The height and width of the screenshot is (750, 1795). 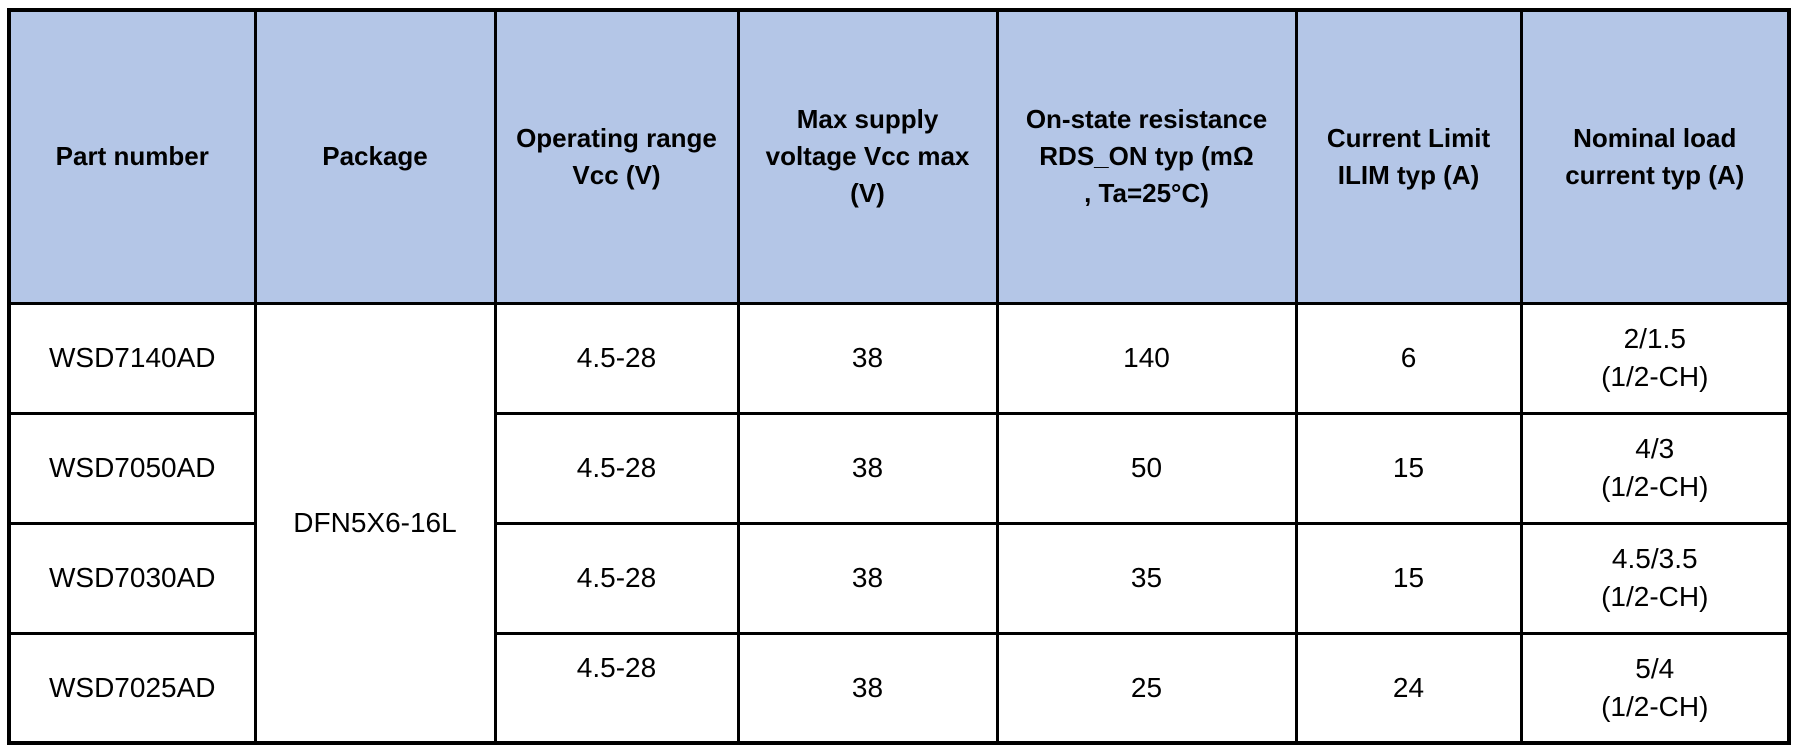 I want to click on nominal-load-value: 4.5/3.5, so click(x=1654, y=559).